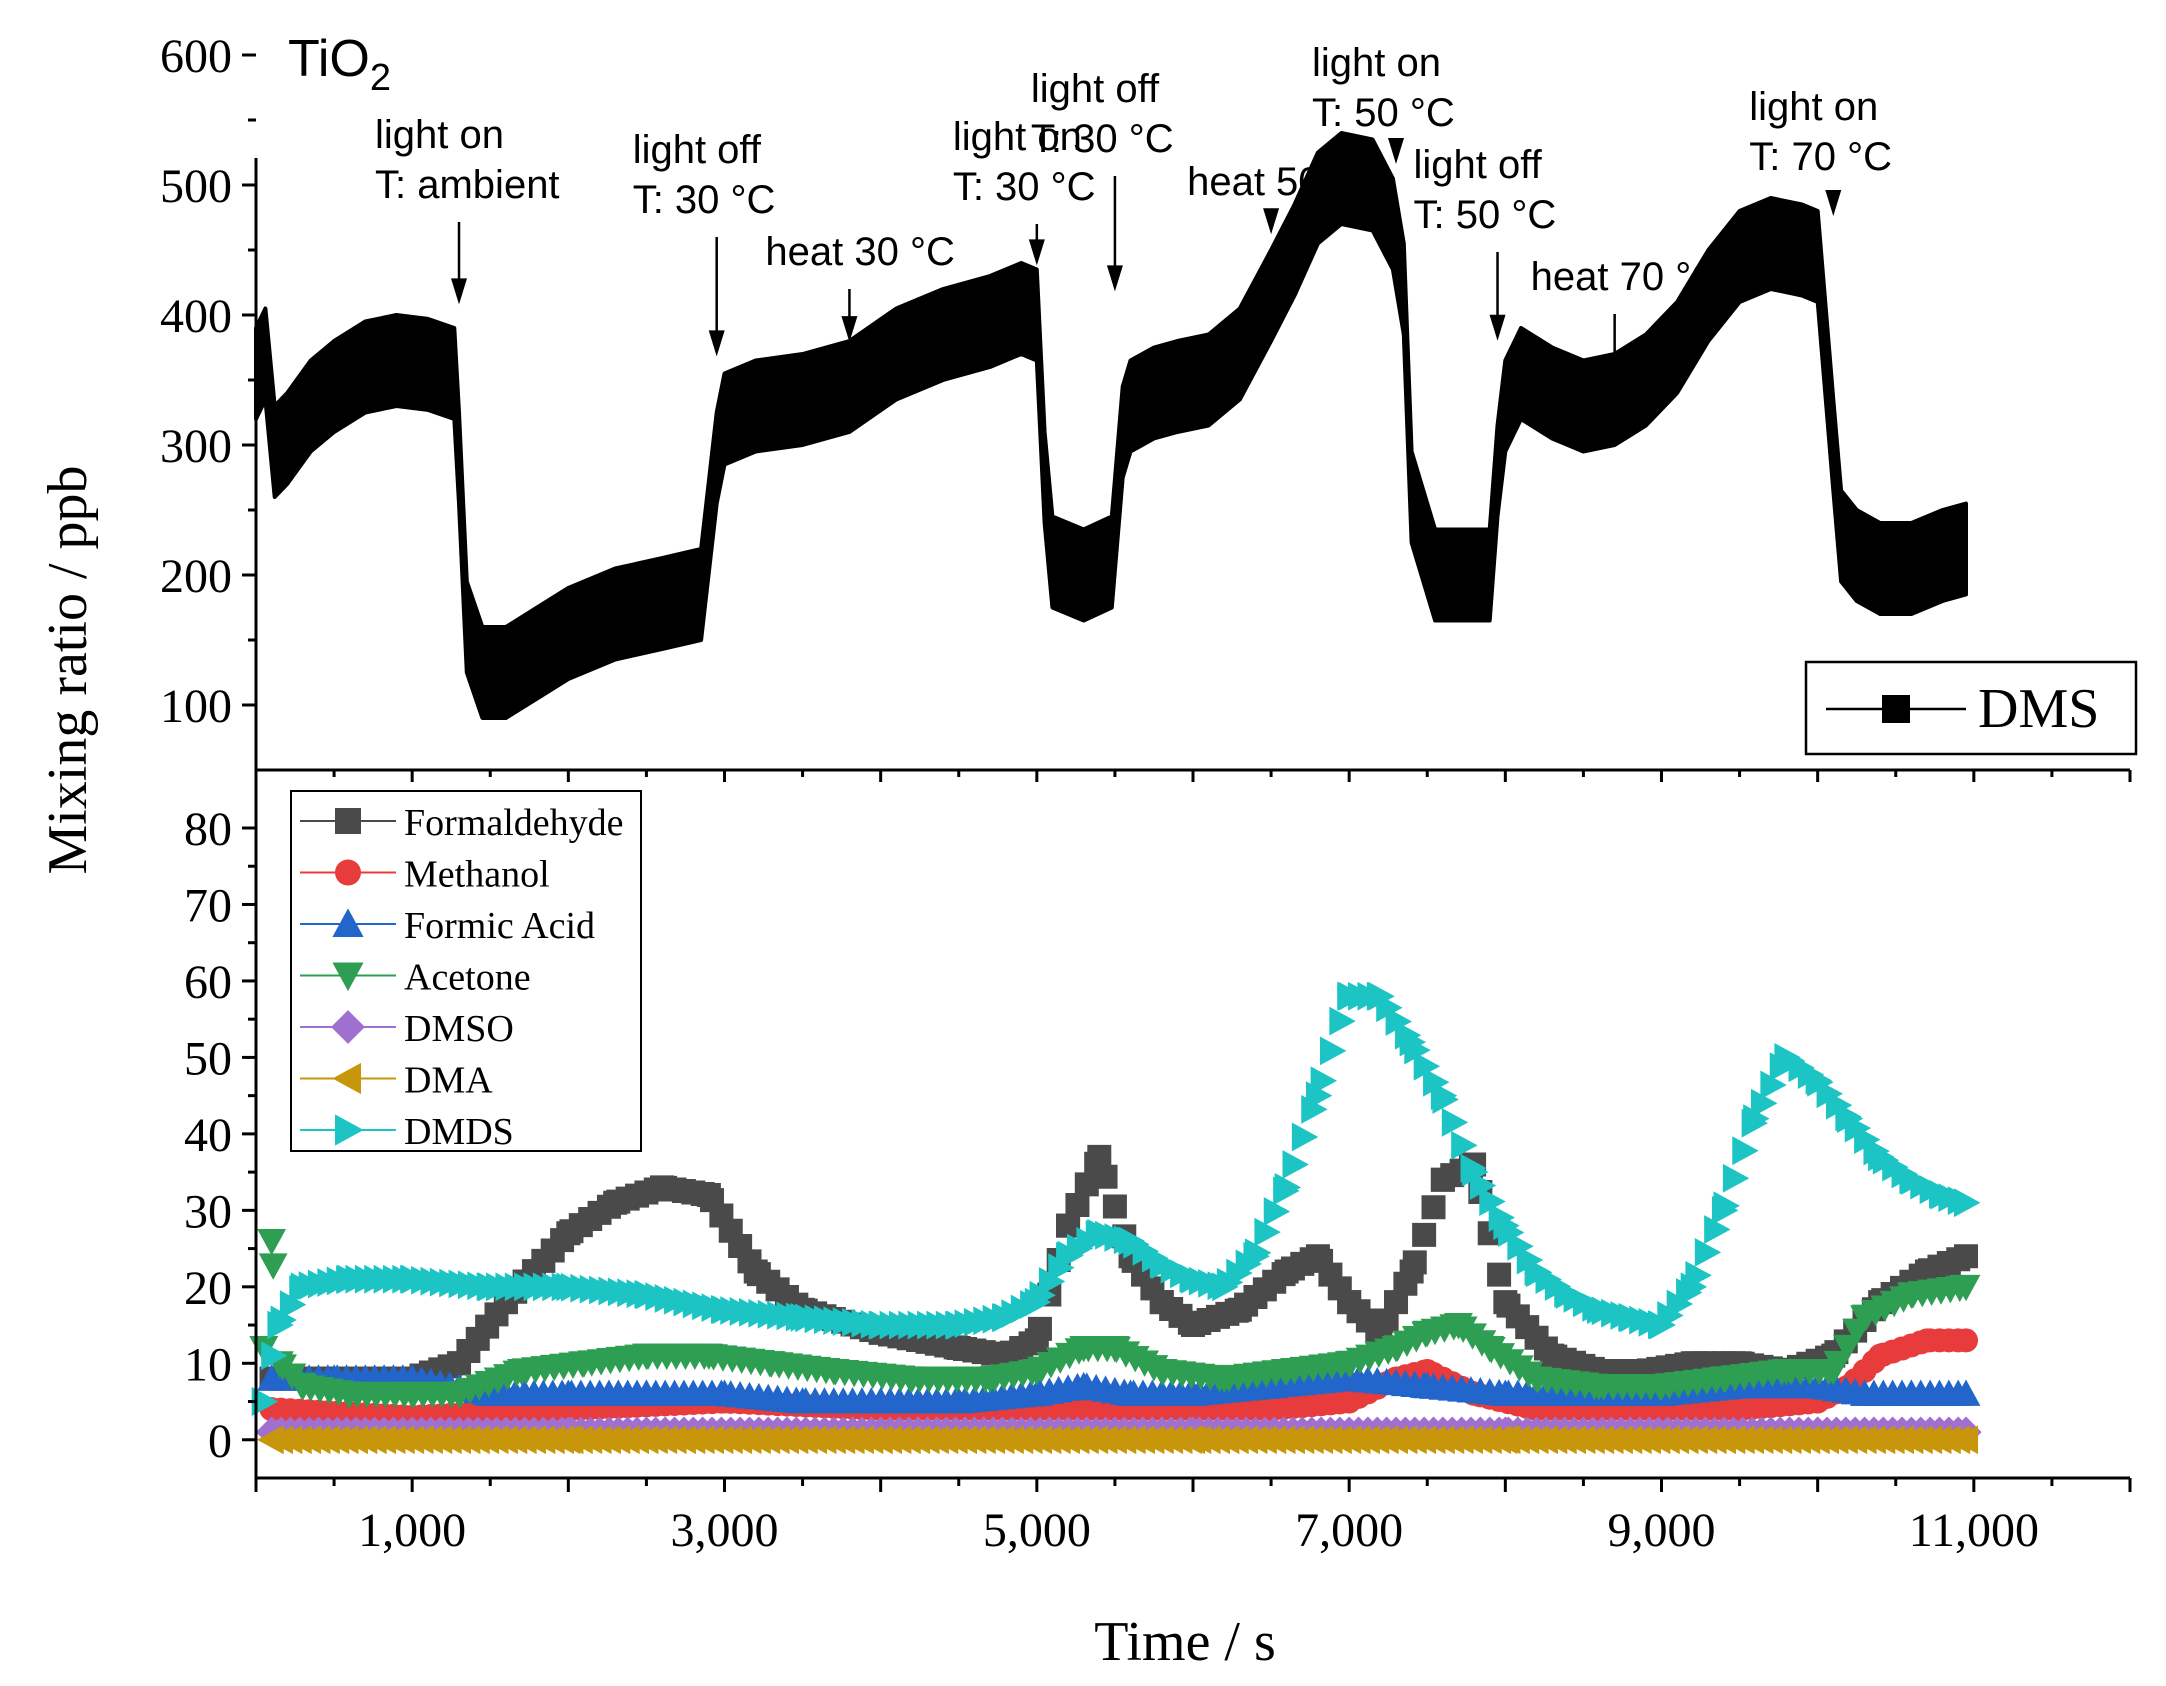 The width and height of the screenshot is (2166, 1686). I want to click on dma-series, so click(1118, 1440).